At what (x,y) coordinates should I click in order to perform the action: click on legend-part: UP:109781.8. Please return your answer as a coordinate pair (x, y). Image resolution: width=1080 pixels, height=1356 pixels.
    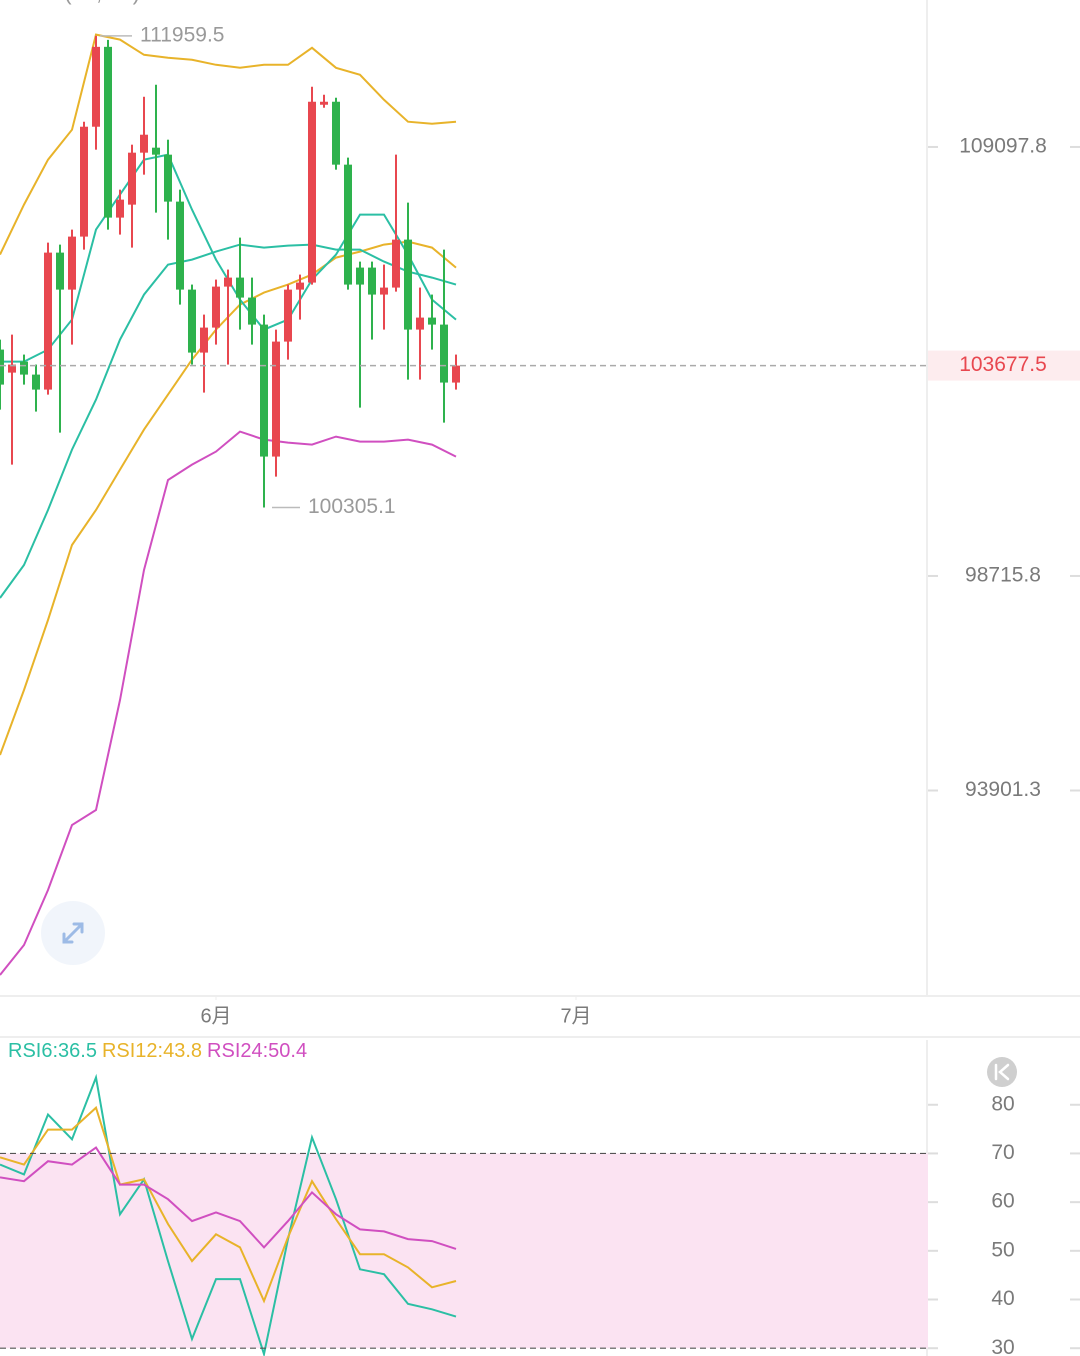
    Looking at the image, I should click on (356, 2).